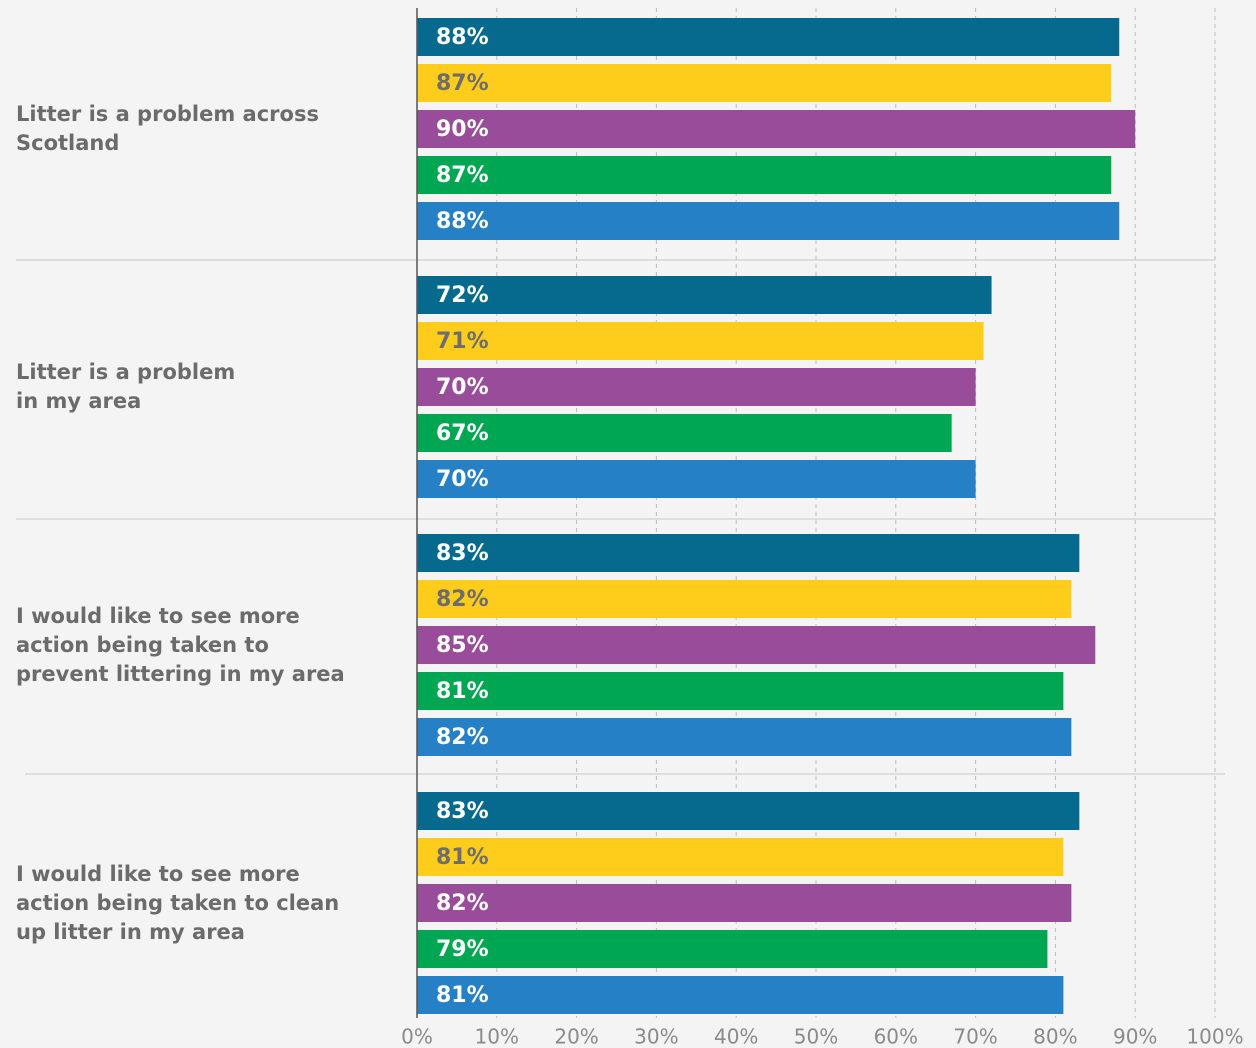  What do you see at coordinates (167, 128) in the screenshot?
I see `category-label: Litter is a problem across Scotland` at bounding box center [167, 128].